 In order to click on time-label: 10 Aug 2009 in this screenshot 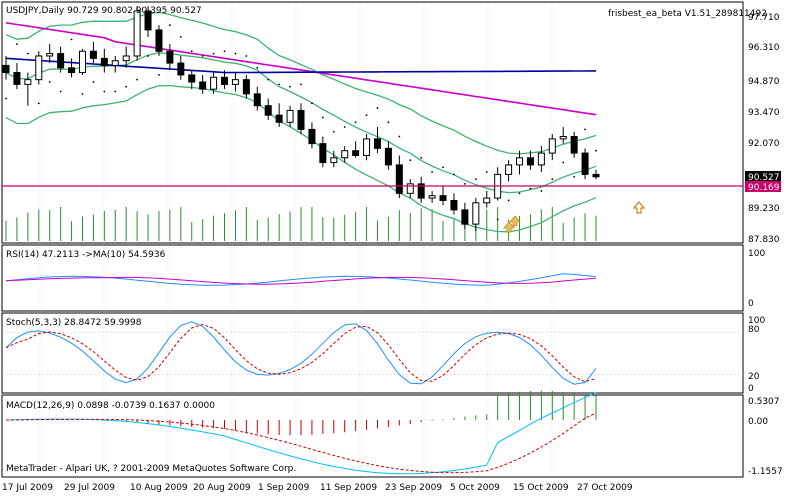, I will do `click(159, 488)`.